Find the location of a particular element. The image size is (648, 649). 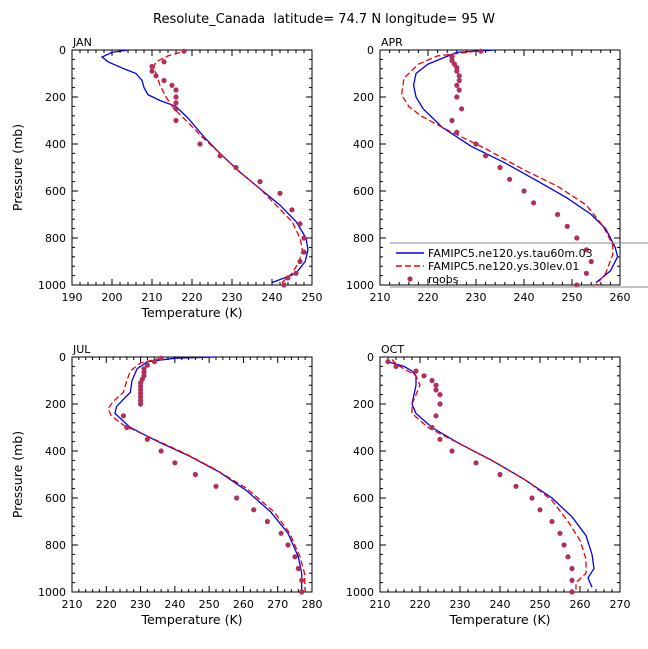

legend-entry-famipc5-ne120-ys-tau60m-03: FAMIPC5.ne120.ys.tau60m.03 is located at coordinates (494, 253).